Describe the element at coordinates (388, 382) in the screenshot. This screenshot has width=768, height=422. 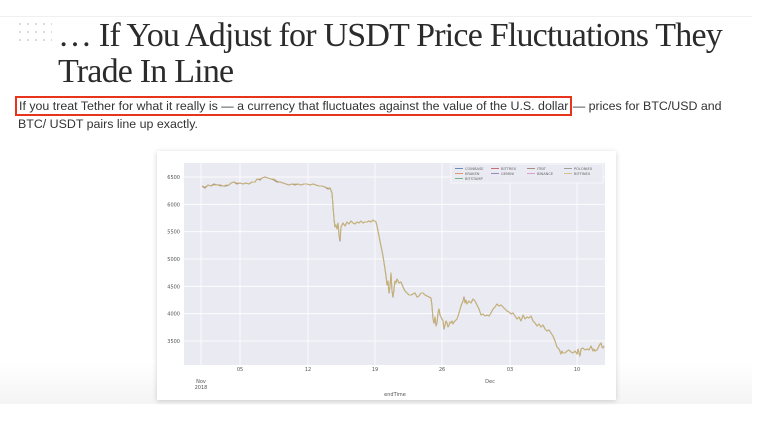
I see `x-axis-ticks: Nov 2018 05 12 19 26 Dec 03 10 endTime` at that location.